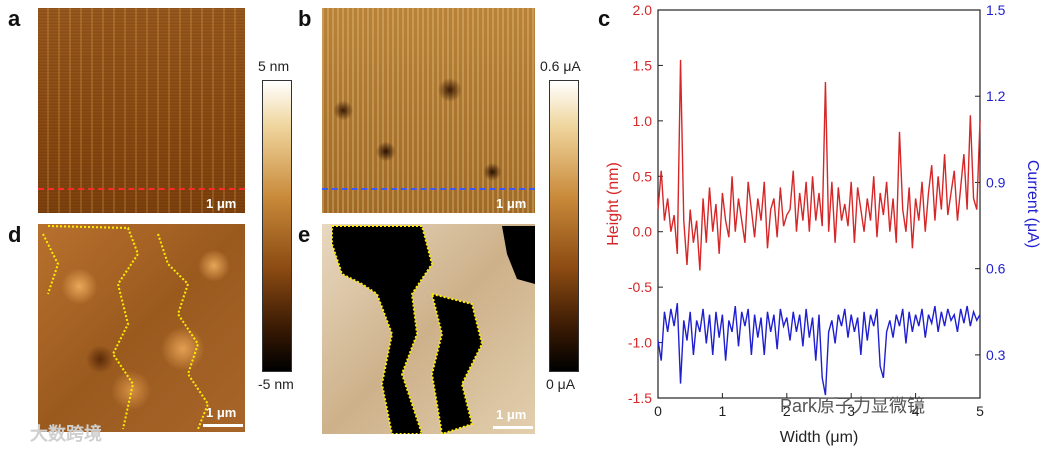 Image resolution: width=1040 pixels, height=451 pixels. I want to click on panel-letter-a: a, so click(14, 18).